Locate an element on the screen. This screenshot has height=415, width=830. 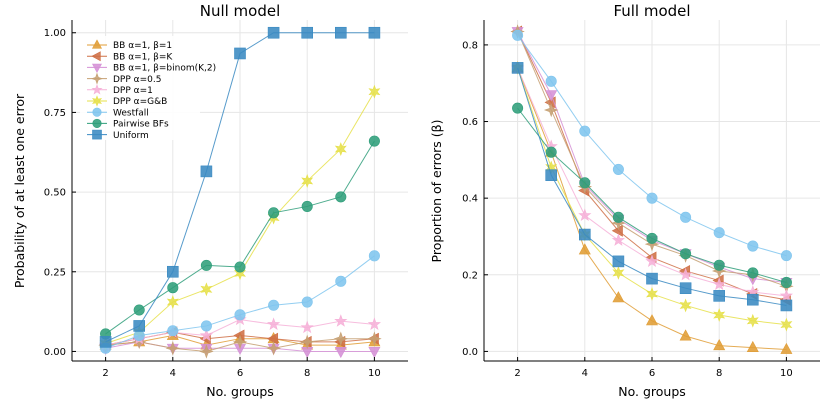
legend-marker-uniform is located at coordinates (97, 134).